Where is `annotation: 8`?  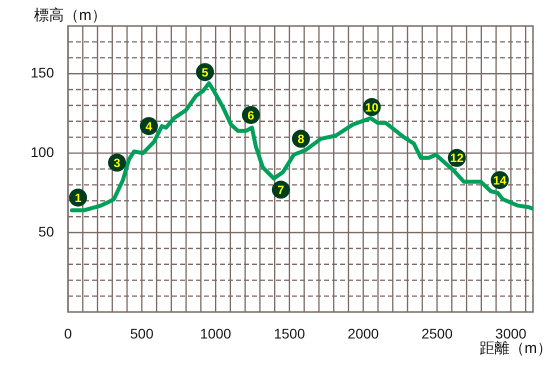
annotation: 8 is located at coordinates (301, 139).